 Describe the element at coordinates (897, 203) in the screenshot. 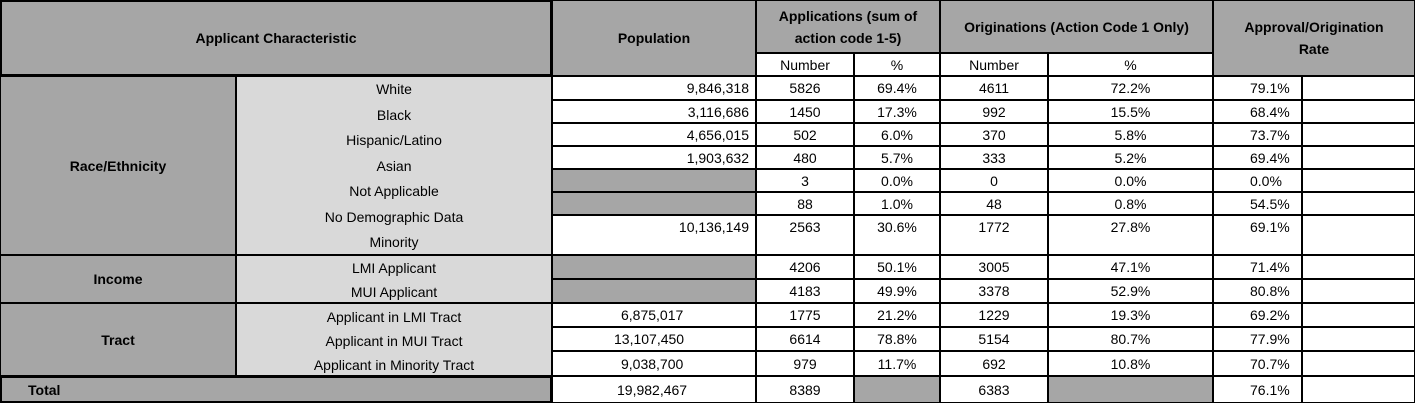

I see `app-percent-cell: 1.0%` at that location.